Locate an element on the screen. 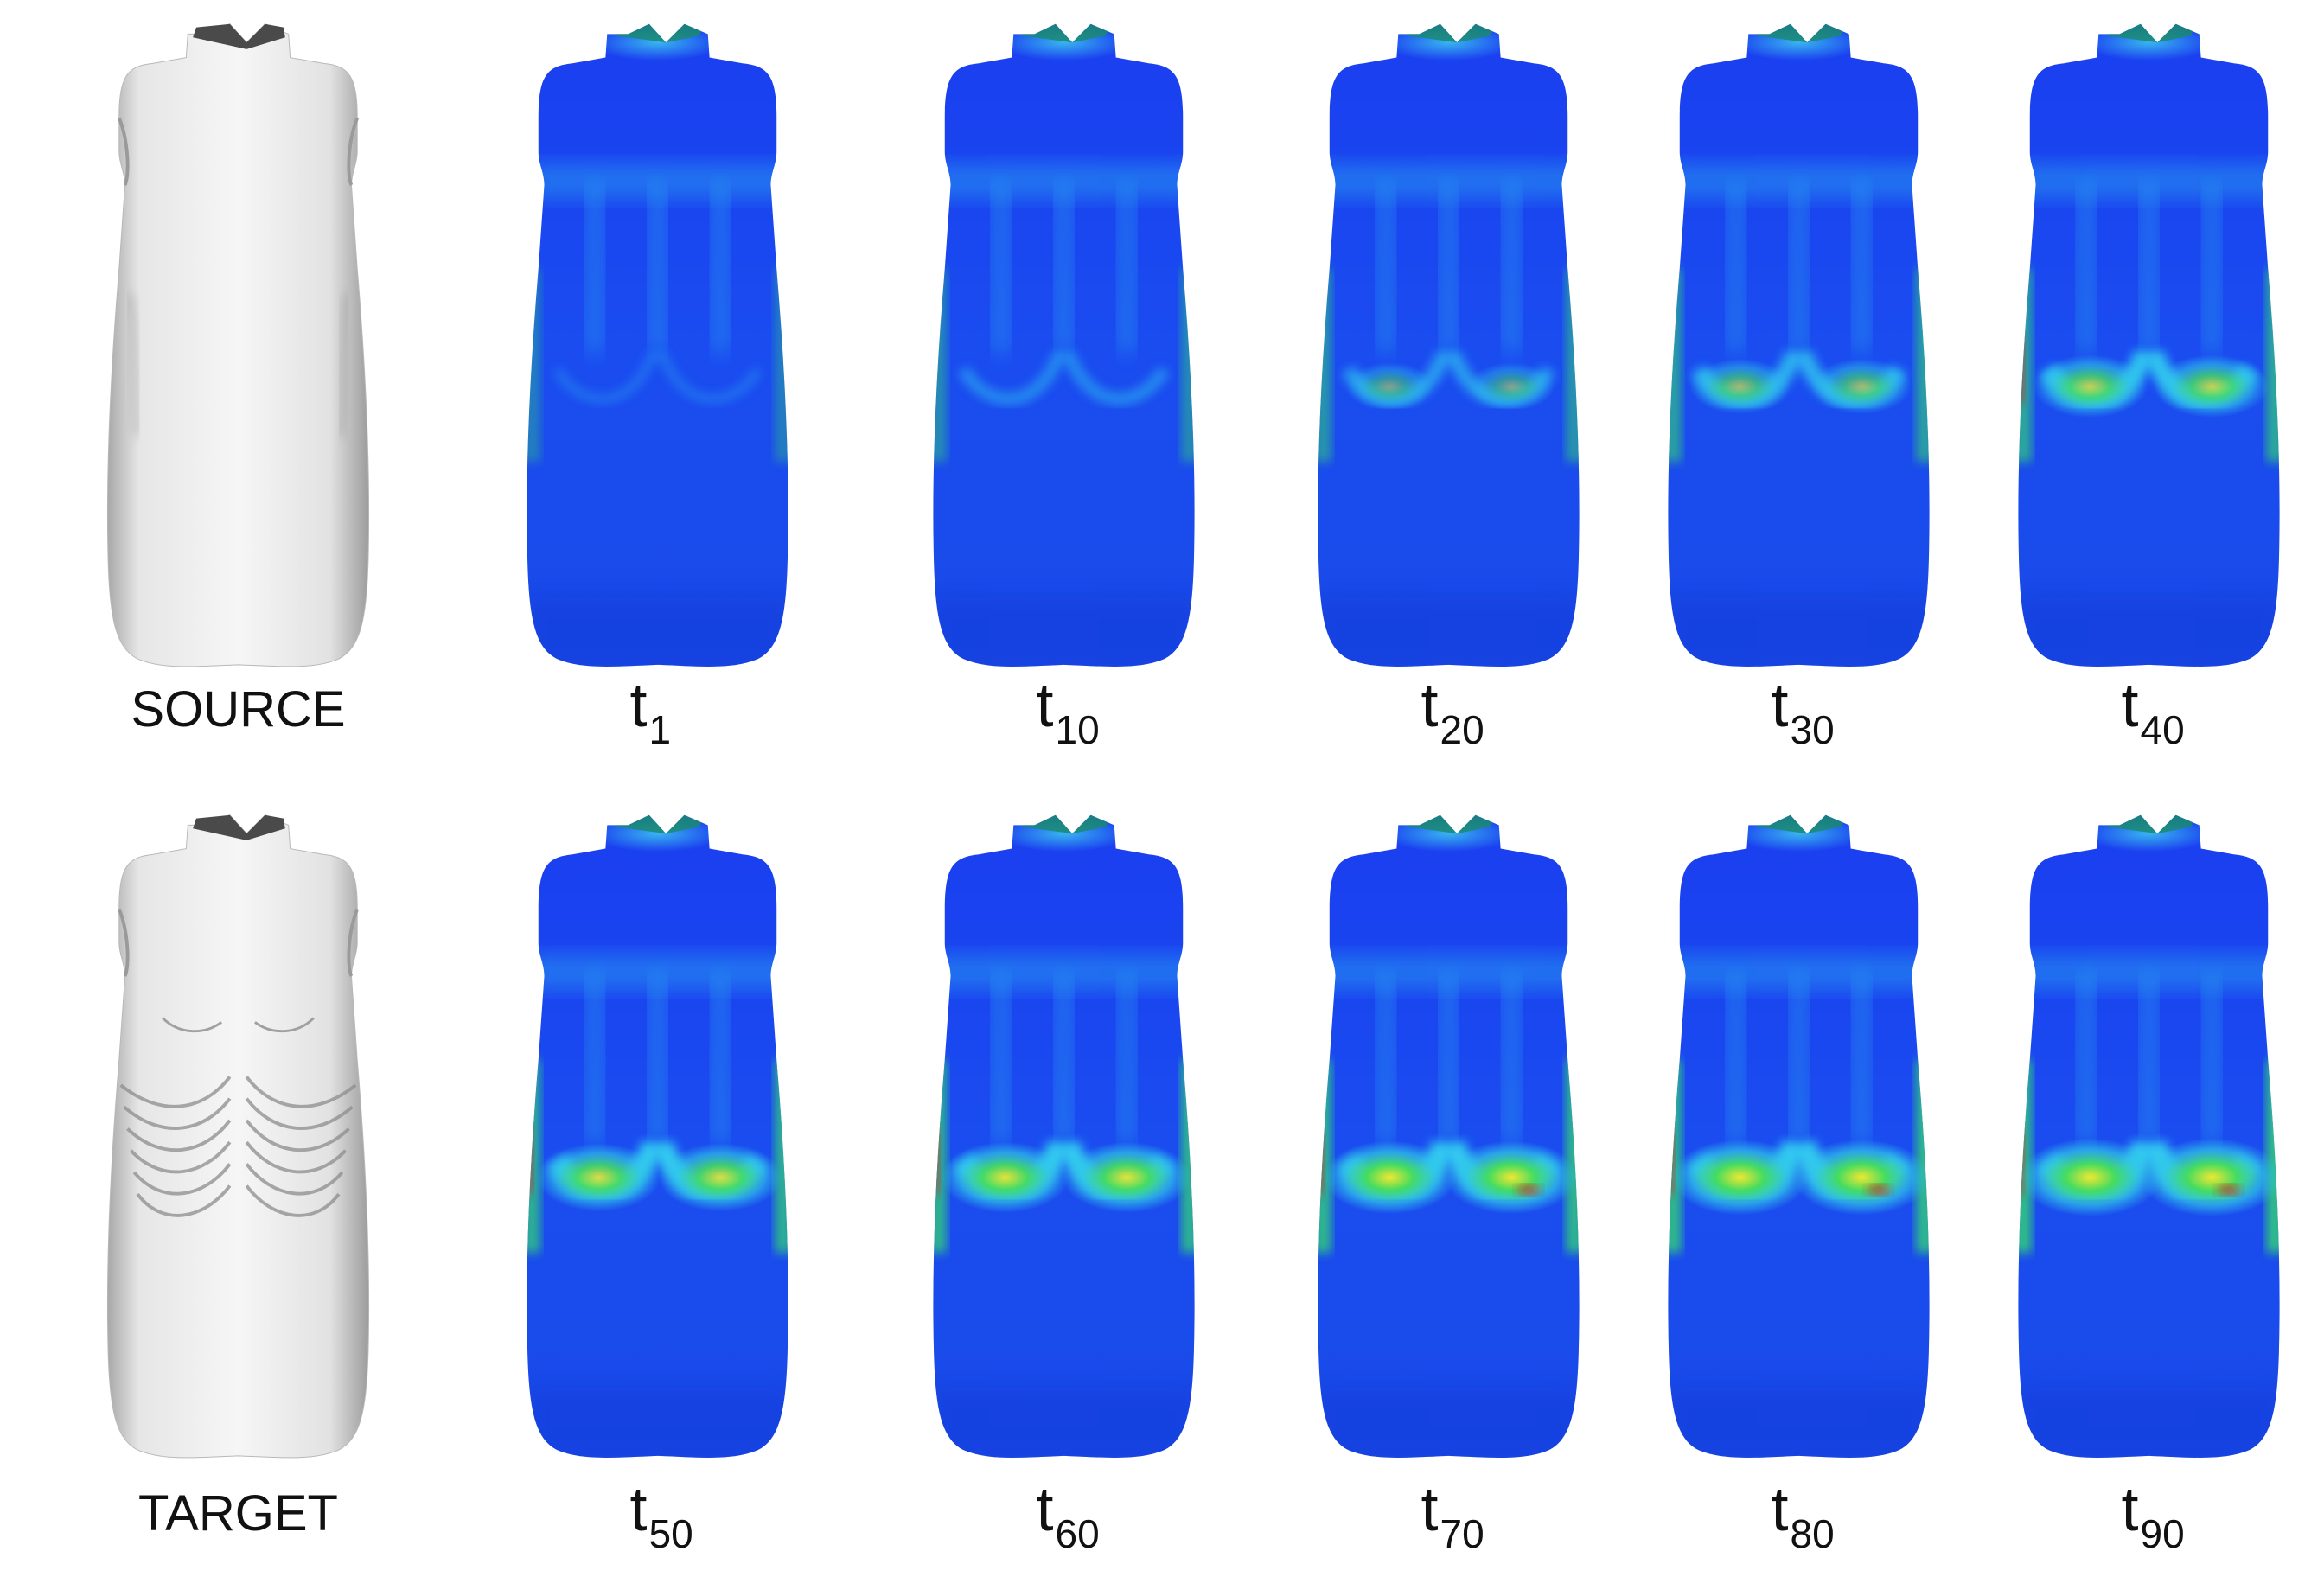 The image size is (2324, 1577). frame-label-t10: t is located at coordinates (1044, 705).